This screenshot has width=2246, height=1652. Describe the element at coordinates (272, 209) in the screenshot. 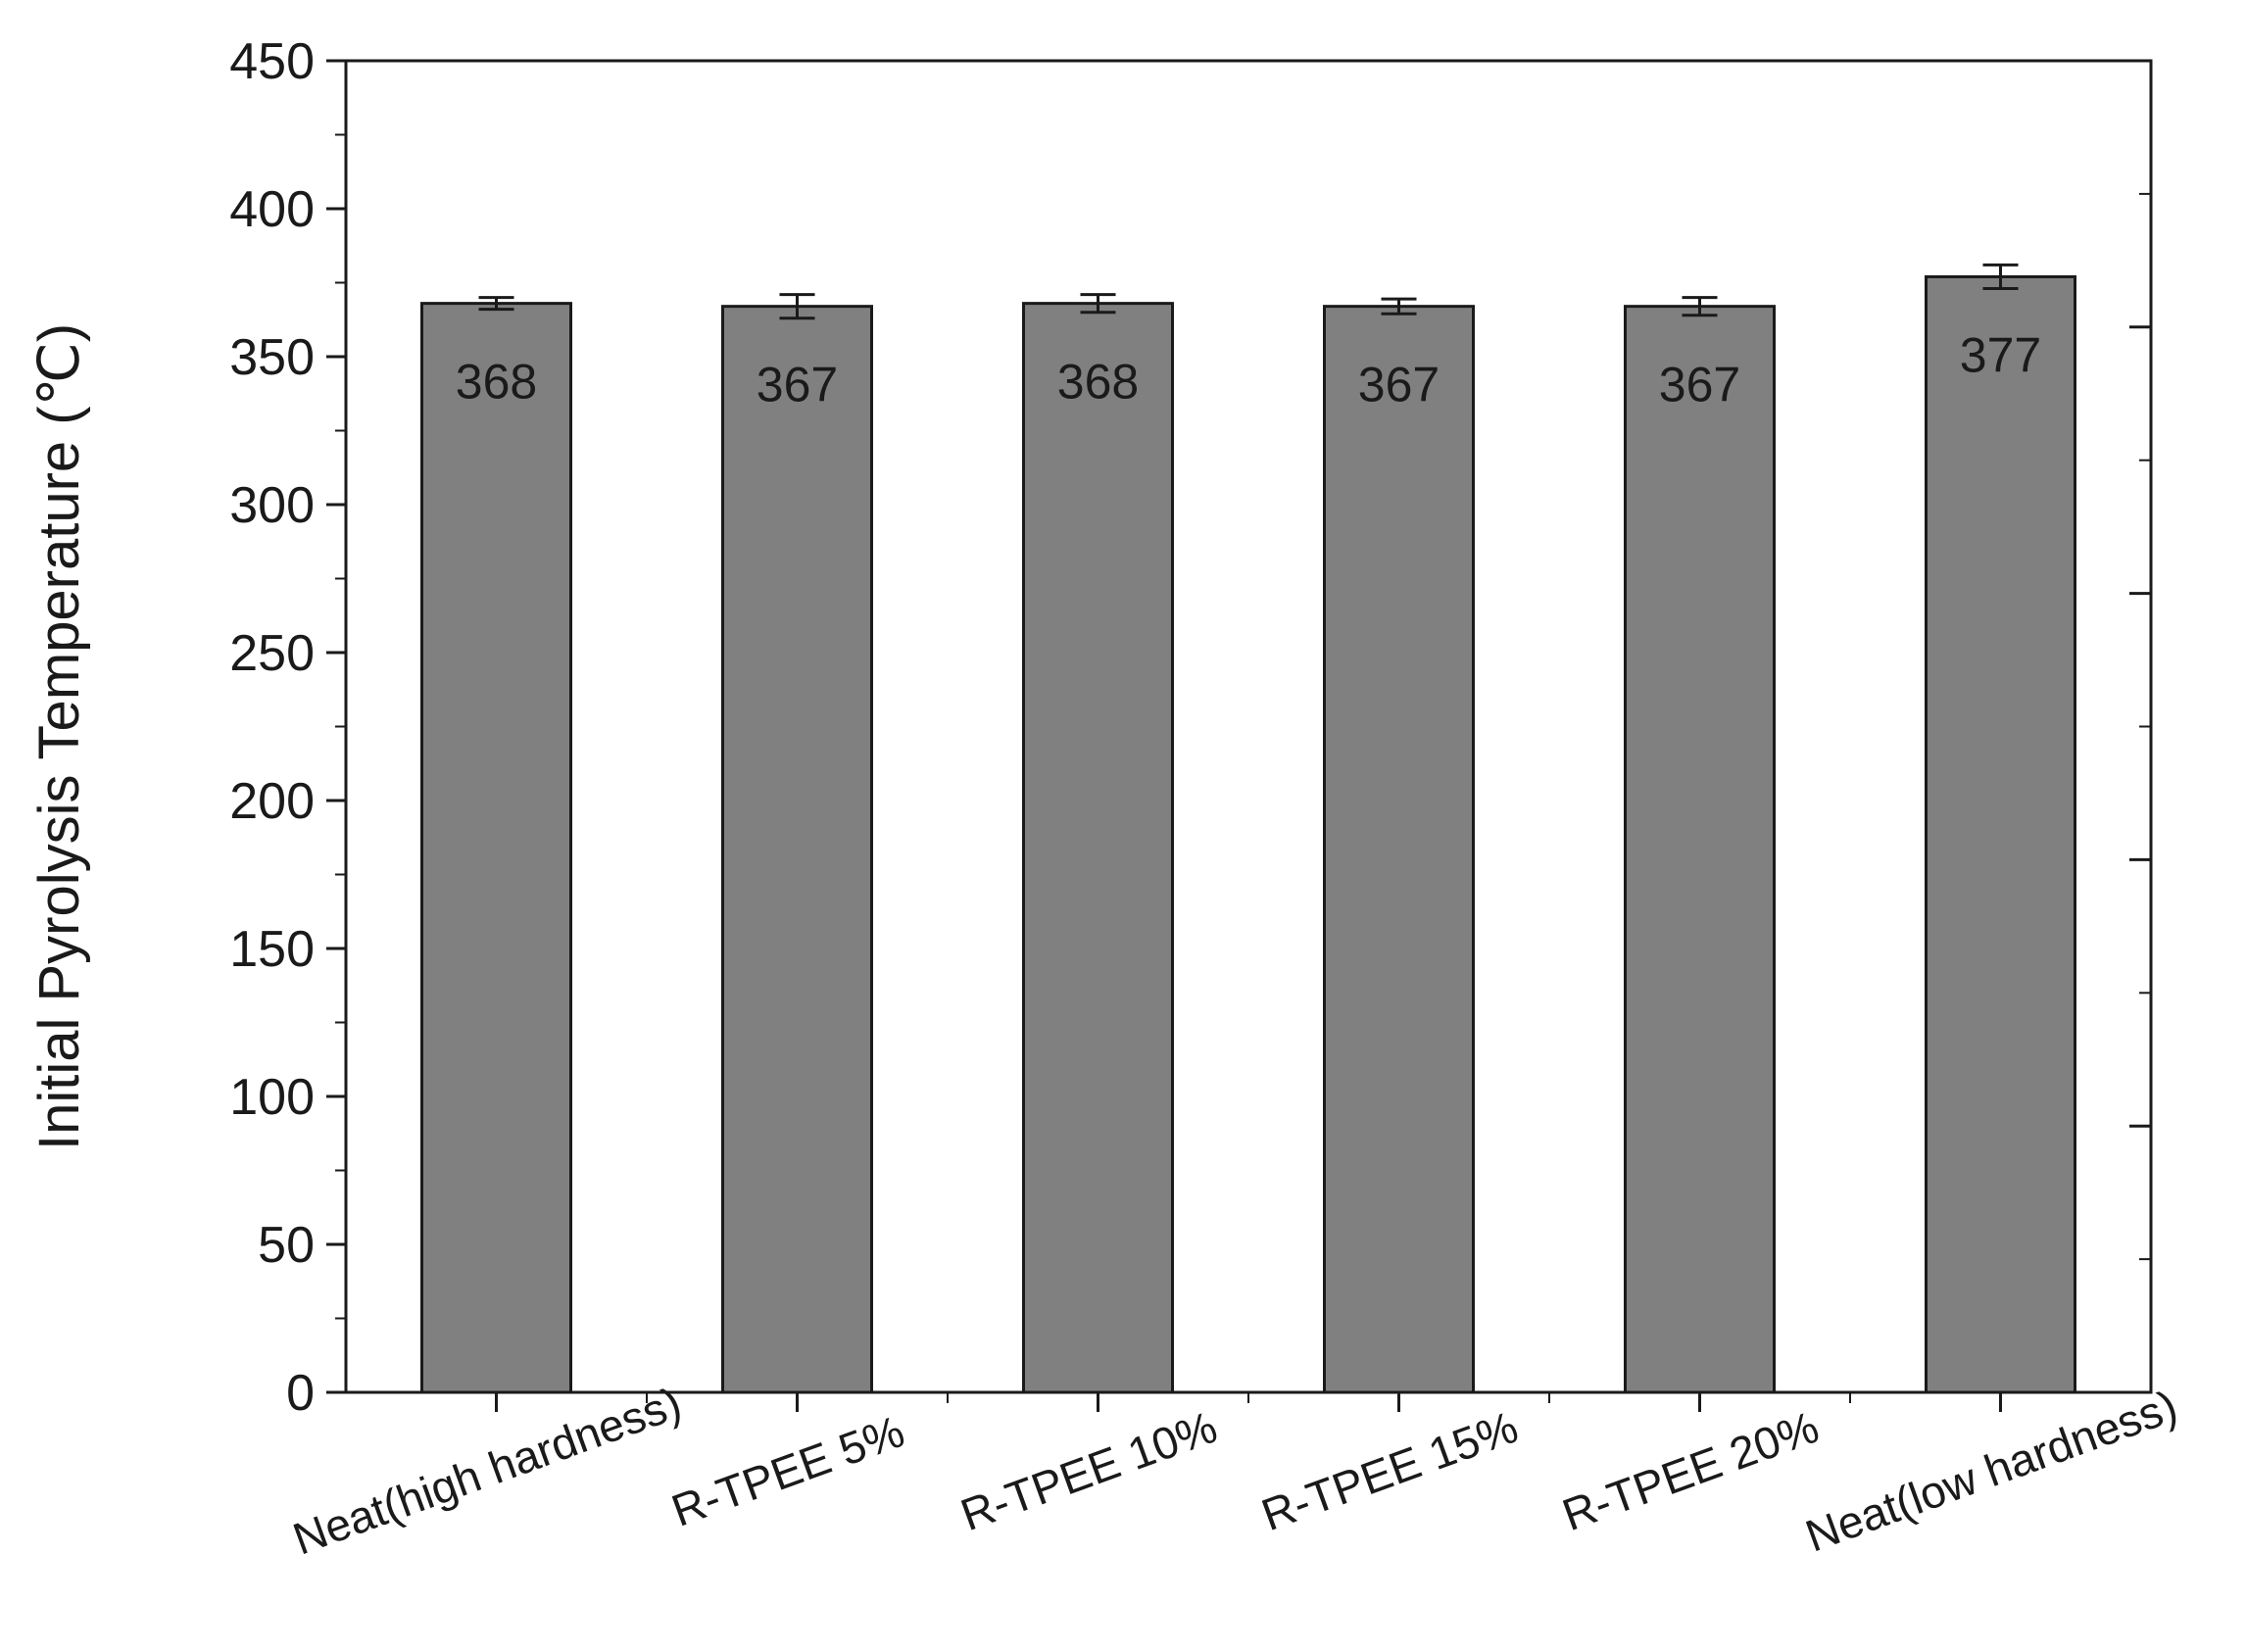

I see `y-tick-label: 400` at that location.